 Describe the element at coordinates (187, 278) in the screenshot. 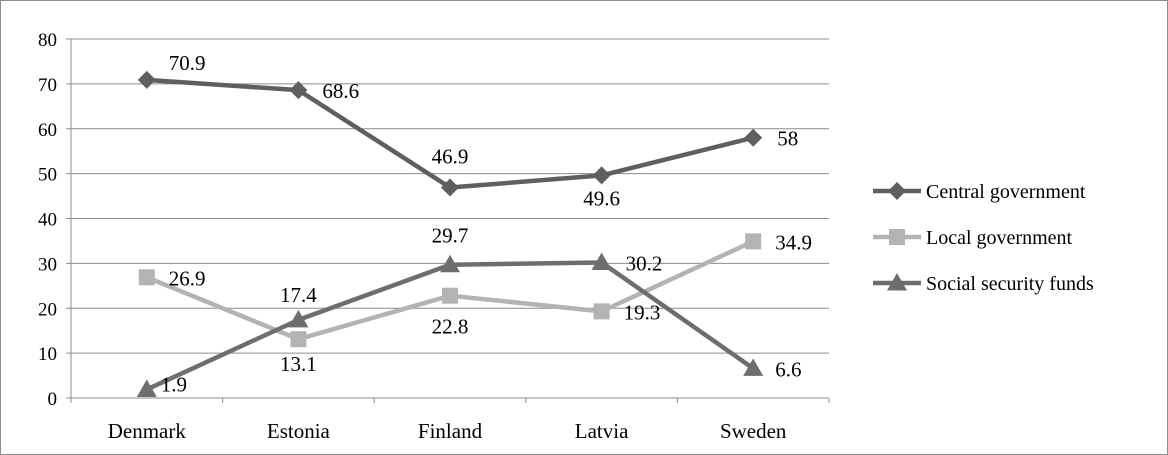

I see `data-label: 26.9` at that location.